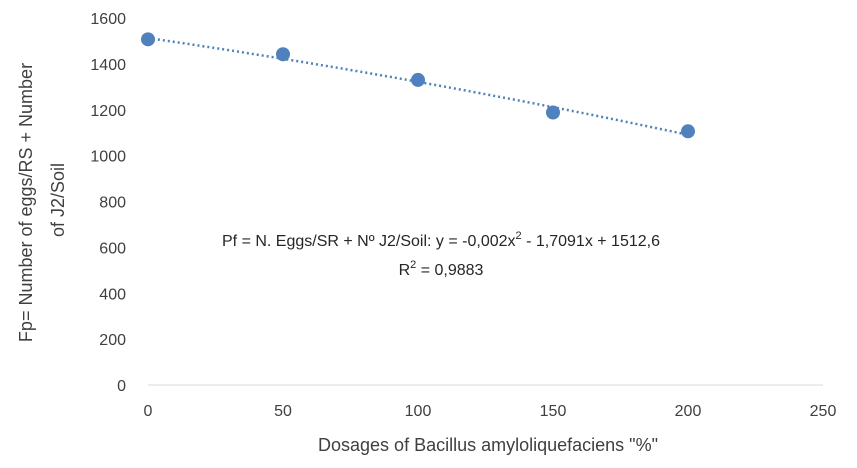 Image resolution: width=857 pixels, height=468 pixels. Describe the element at coordinates (112, 294) in the screenshot. I see `y-tick-label: 400` at that location.